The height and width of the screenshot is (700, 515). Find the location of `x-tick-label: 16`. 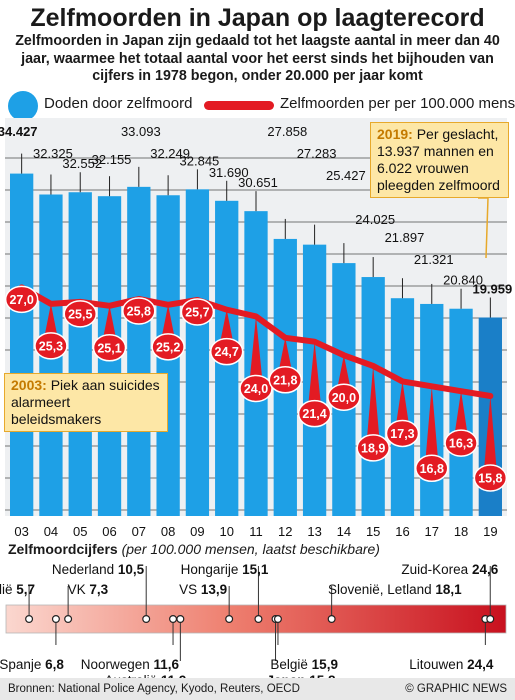

x-tick-label: 16 is located at coordinates (402, 531).